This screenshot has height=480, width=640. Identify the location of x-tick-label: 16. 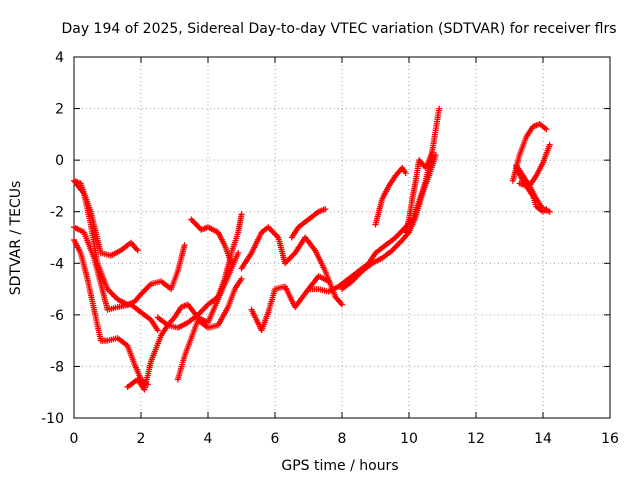
(610, 439).